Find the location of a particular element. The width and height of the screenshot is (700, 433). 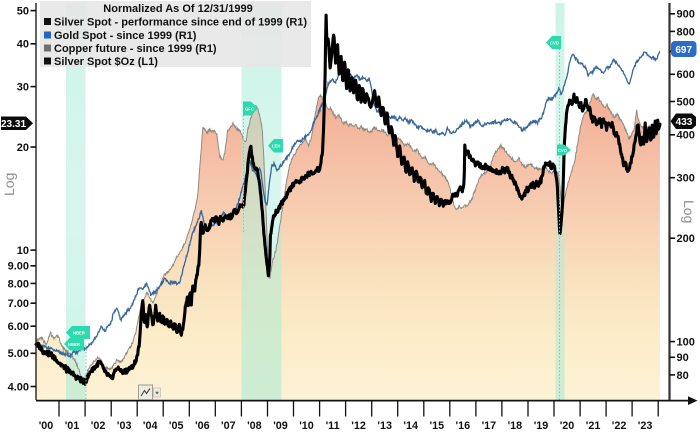

svg-text: '11 is located at coordinates (333, 426).